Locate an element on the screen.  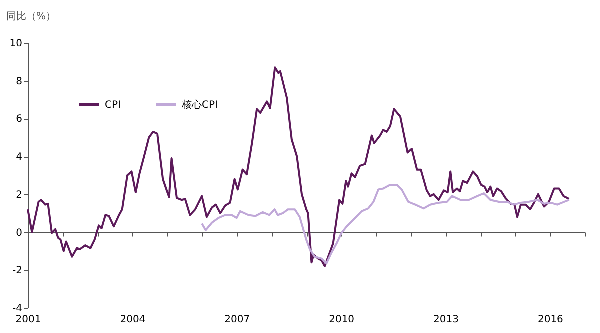
x-tick-label: 2013 is located at coordinates (446, 320).